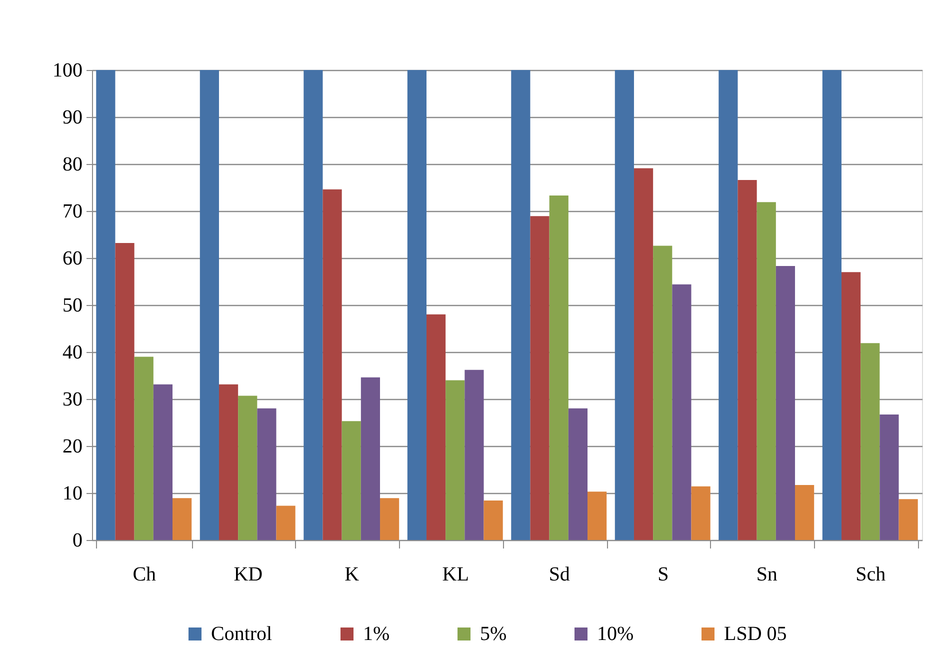 The height and width of the screenshot is (656, 939). Describe the element at coordinates (72, 259) in the screenshot. I see `y-tick-label: 60` at that location.